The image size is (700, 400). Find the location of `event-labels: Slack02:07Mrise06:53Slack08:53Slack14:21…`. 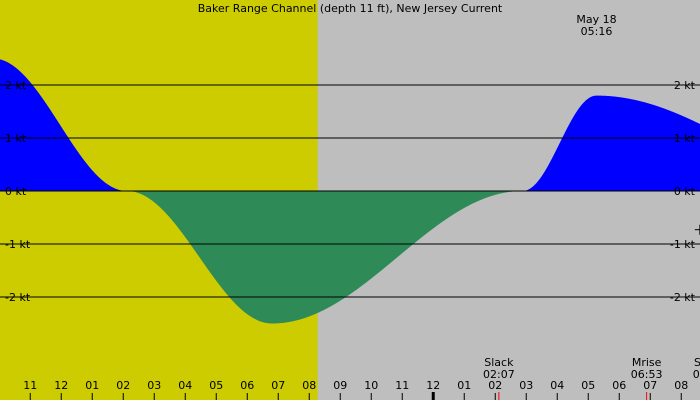

event-labels: Slack02:07Mrise06:53Slack08:53Slack14:21… is located at coordinates (591, 378).